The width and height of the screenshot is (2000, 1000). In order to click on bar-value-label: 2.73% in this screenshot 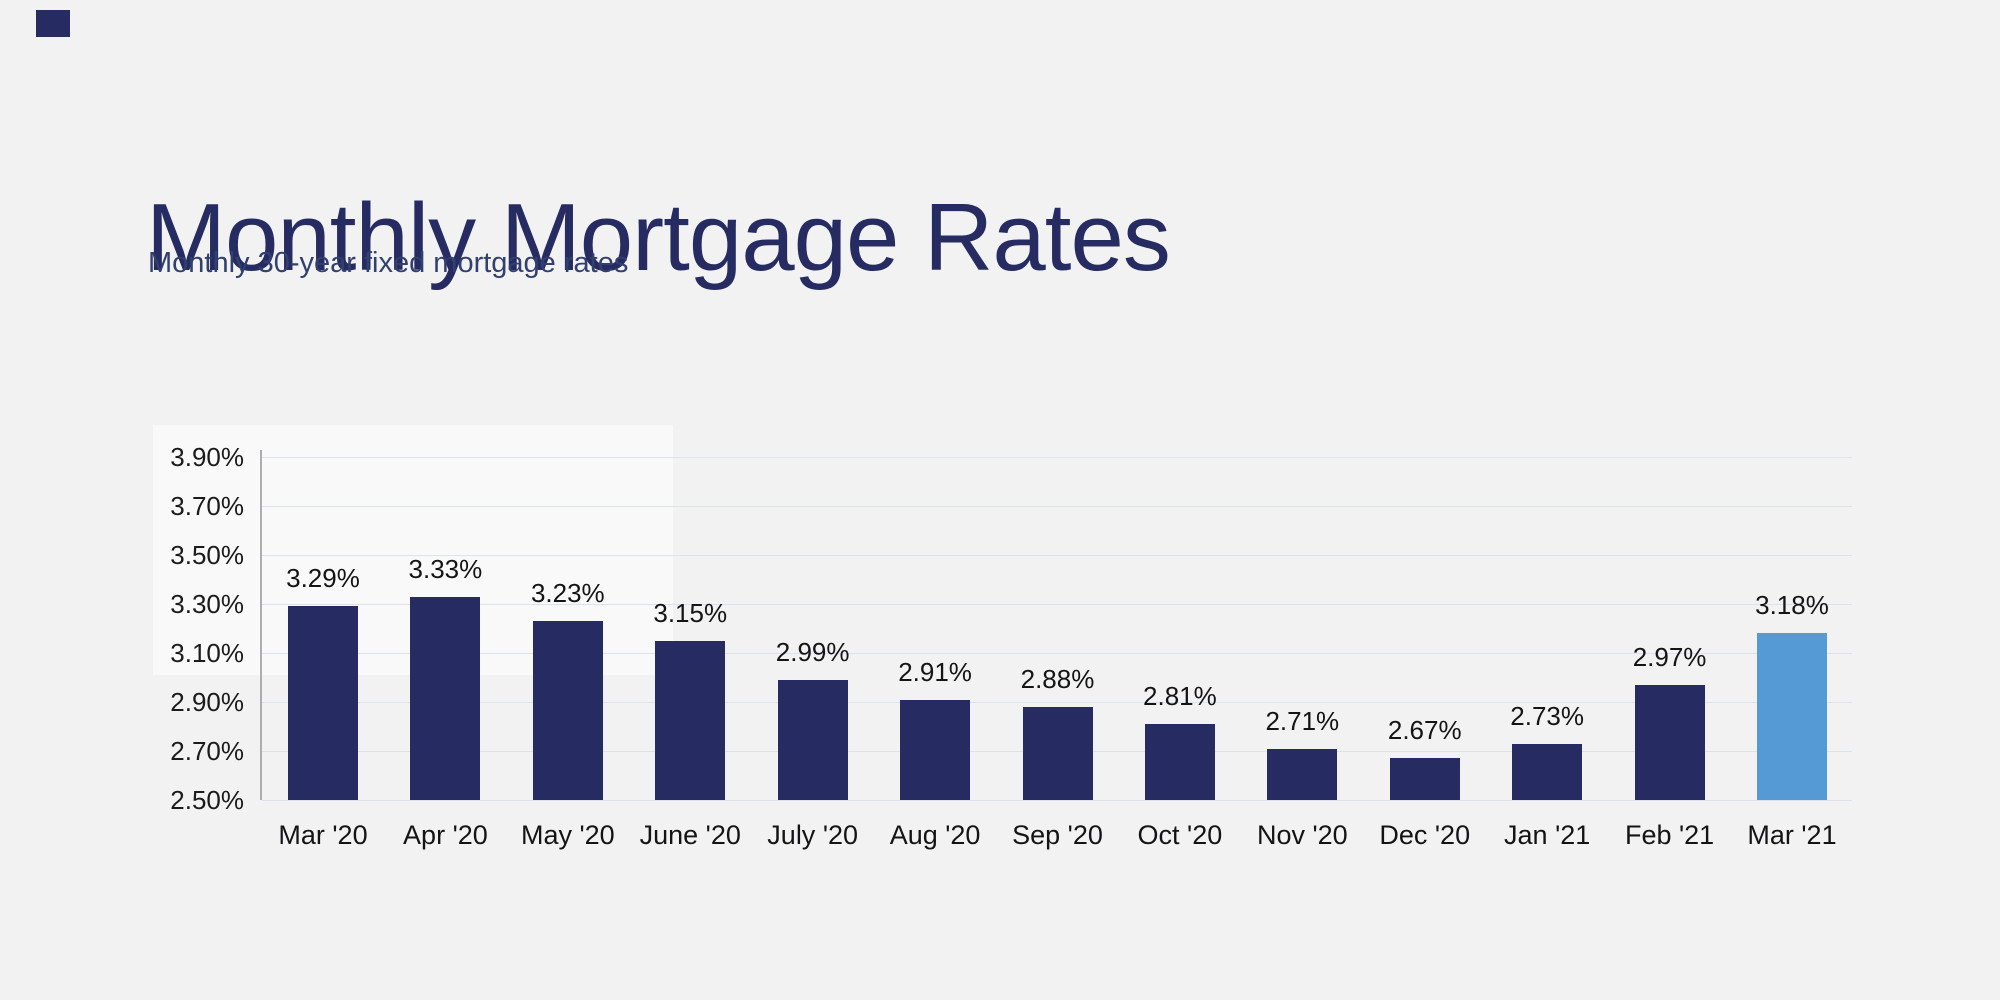, I will do `click(1547, 715)`.